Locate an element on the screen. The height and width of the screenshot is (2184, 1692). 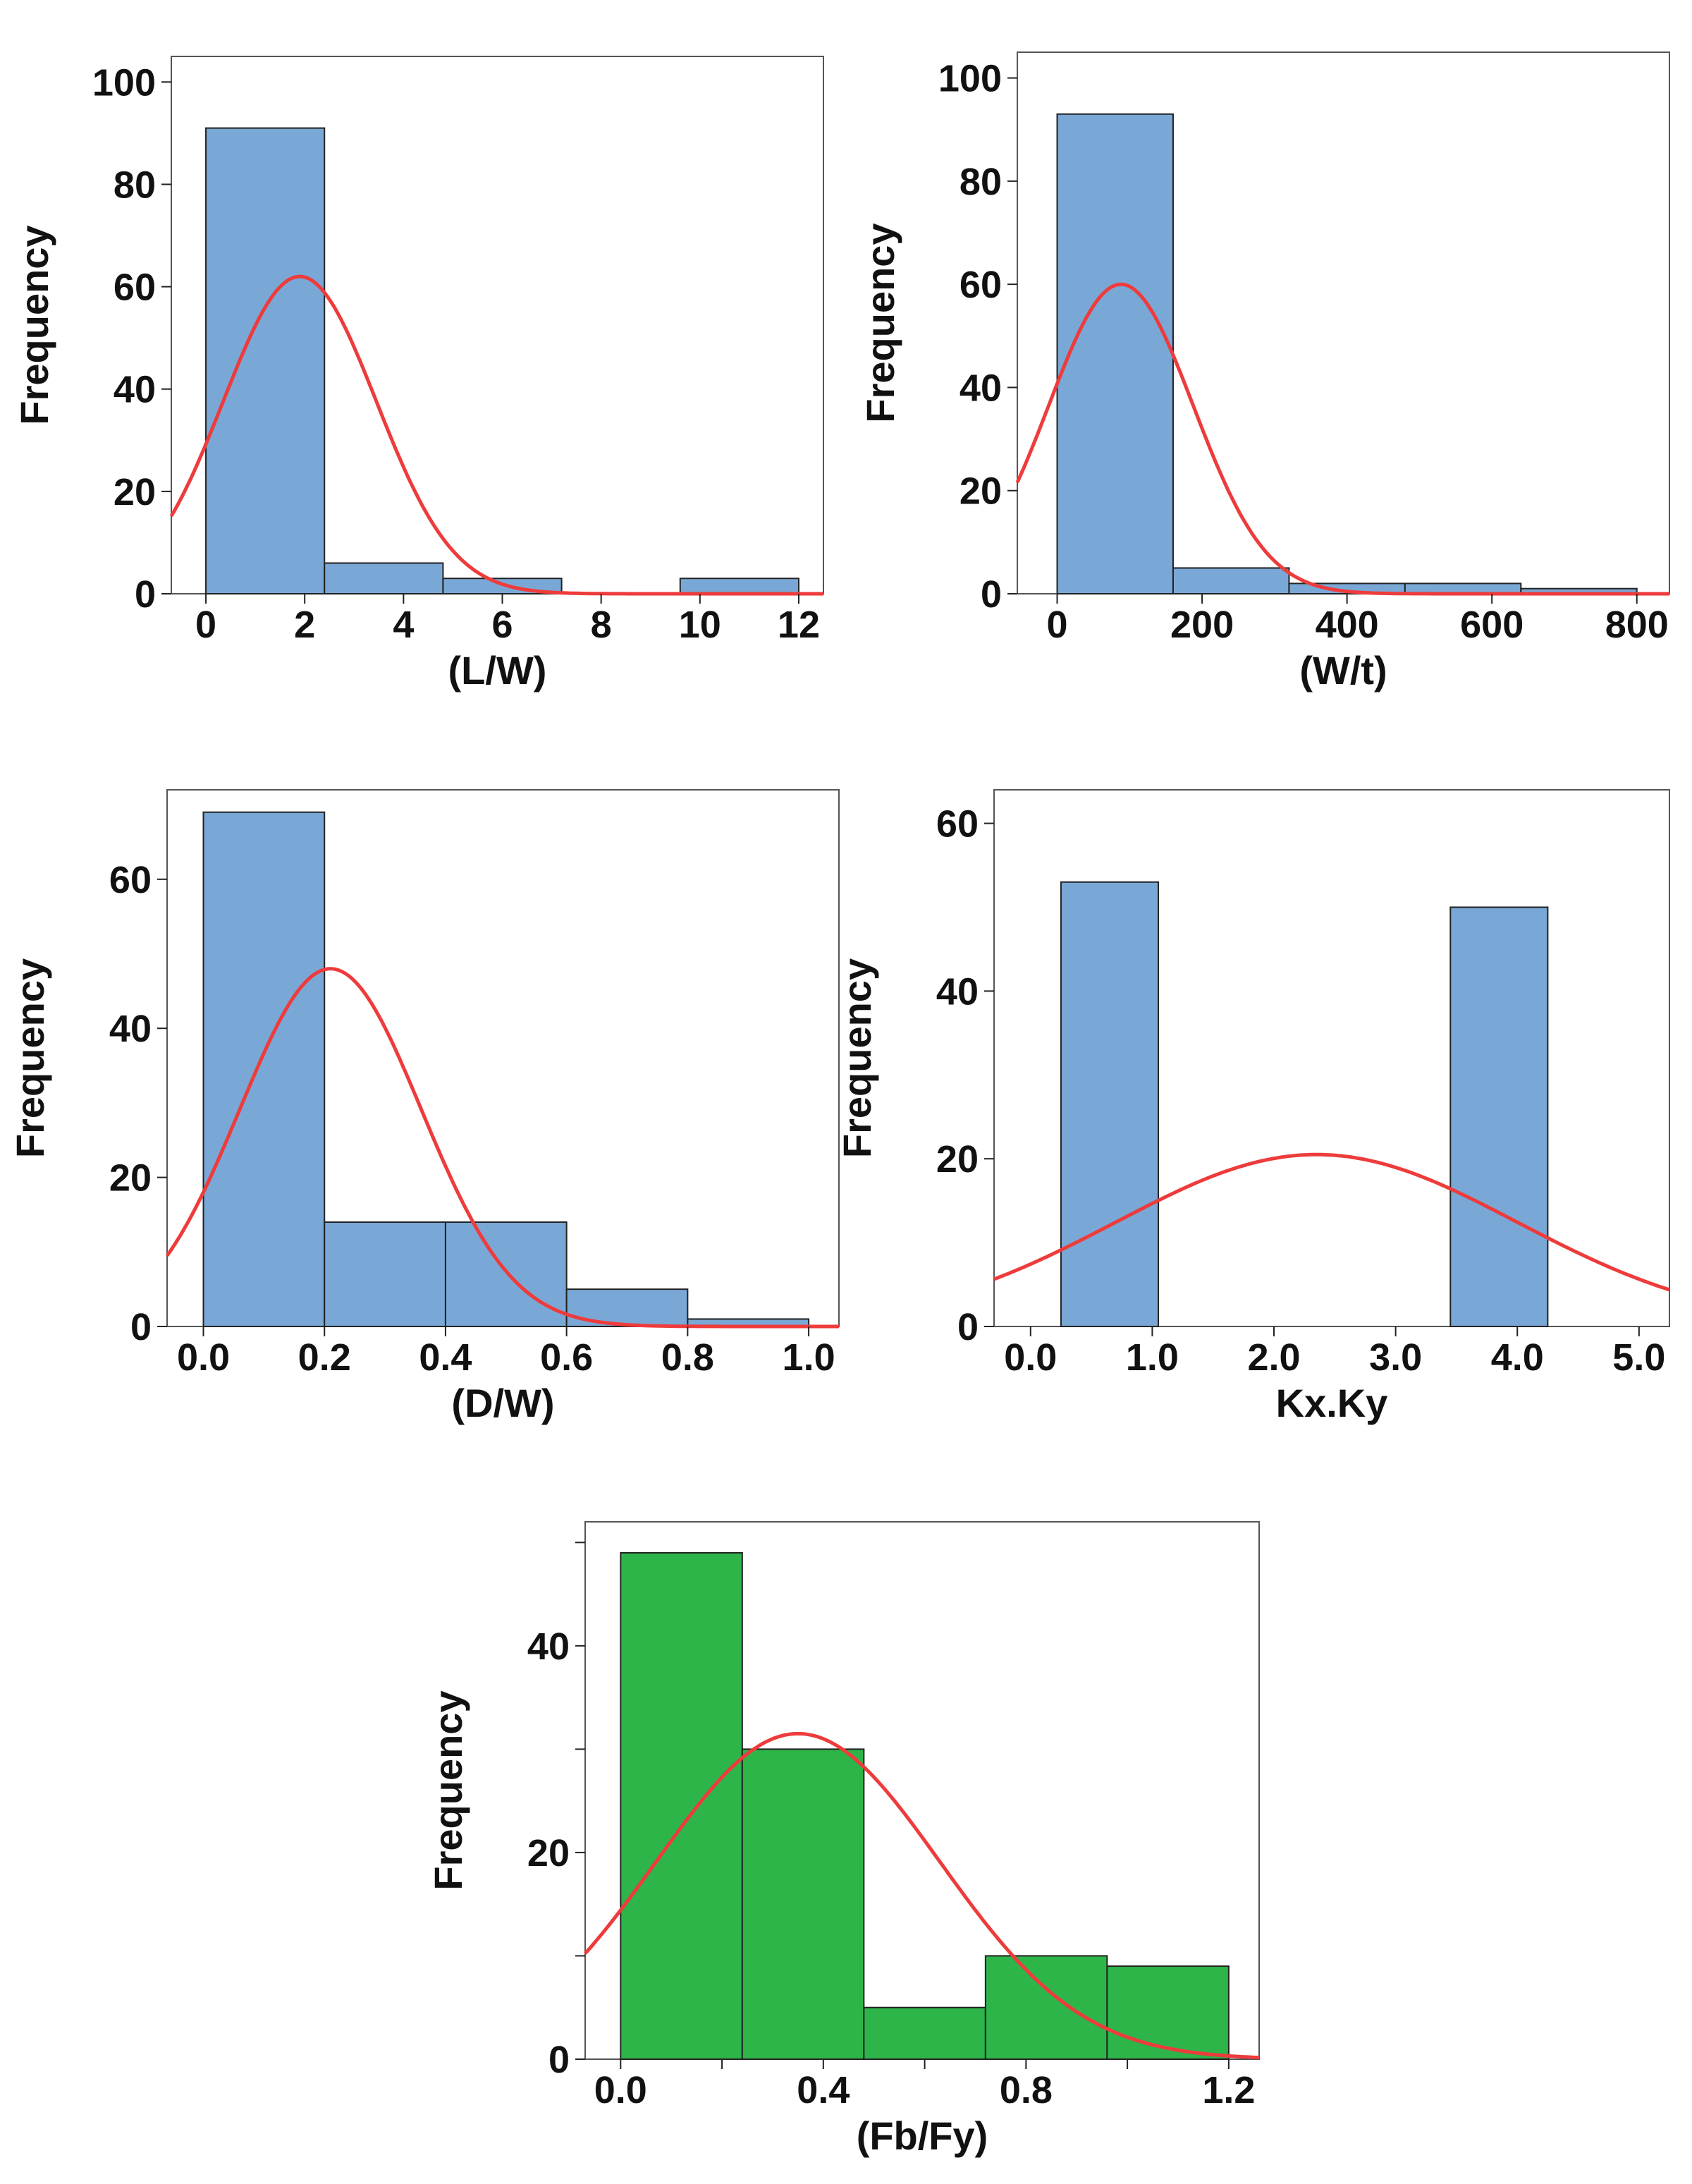
wt-x-tick-label-3: 600 is located at coordinates (1492, 625).